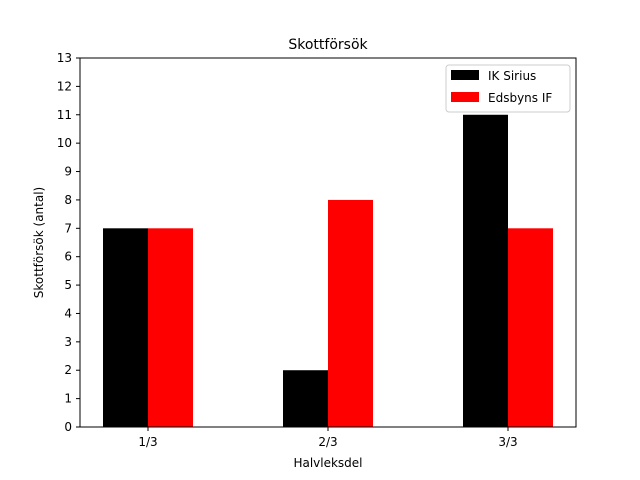  What do you see at coordinates (147, 442) in the screenshot?
I see `x-tick-label: 1/3` at bounding box center [147, 442].